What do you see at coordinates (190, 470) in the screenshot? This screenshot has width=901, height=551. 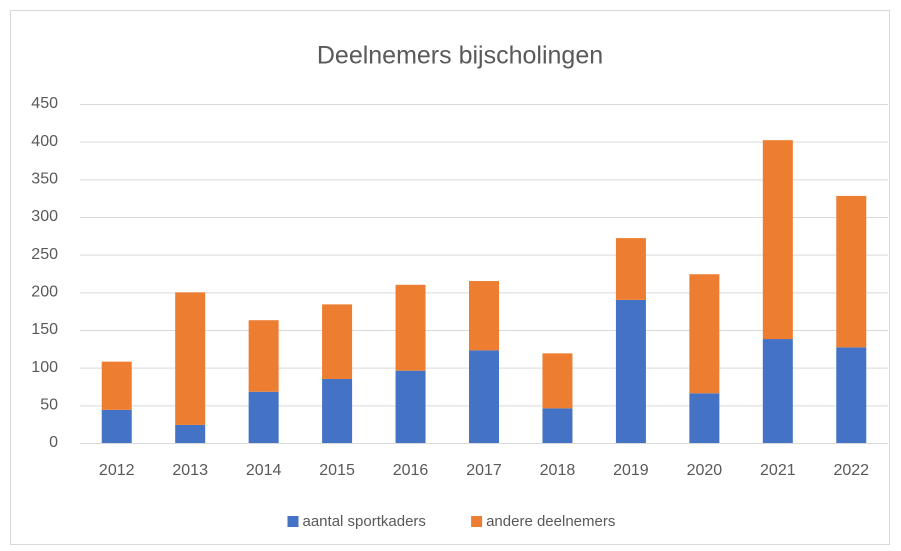 I see `x-tick-label: 2013` at bounding box center [190, 470].